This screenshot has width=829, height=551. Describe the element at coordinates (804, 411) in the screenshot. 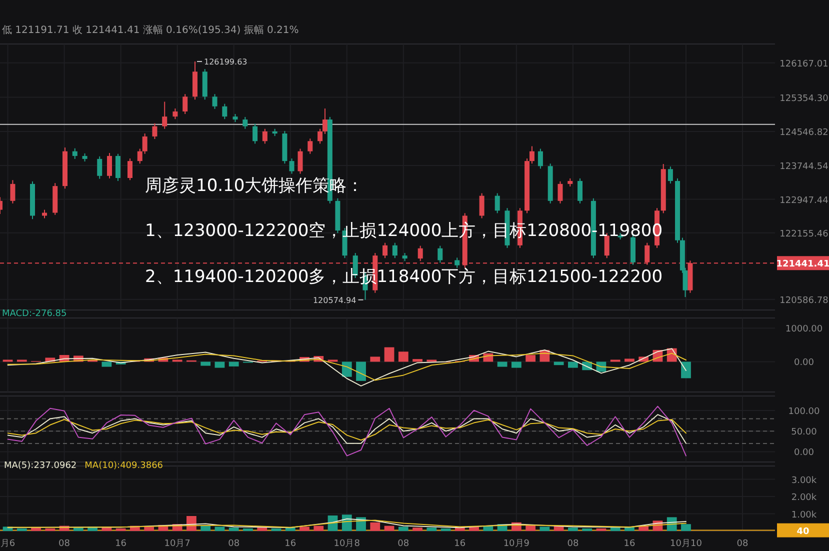

I see `y-tick-label: 100.00` at that location.